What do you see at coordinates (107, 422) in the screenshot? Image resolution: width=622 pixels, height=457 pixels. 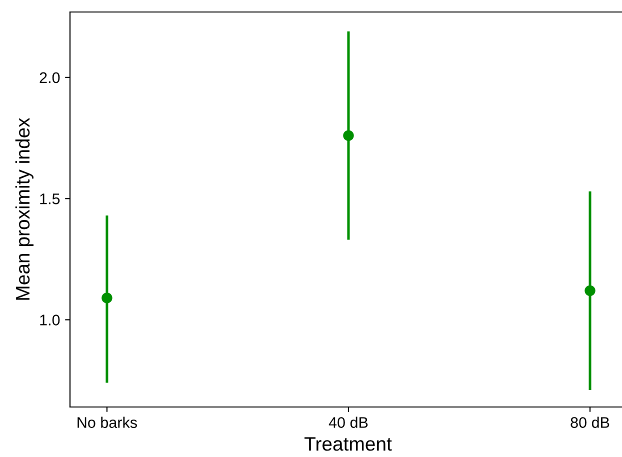 I see `x-tick-label: No barks` at bounding box center [107, 422].